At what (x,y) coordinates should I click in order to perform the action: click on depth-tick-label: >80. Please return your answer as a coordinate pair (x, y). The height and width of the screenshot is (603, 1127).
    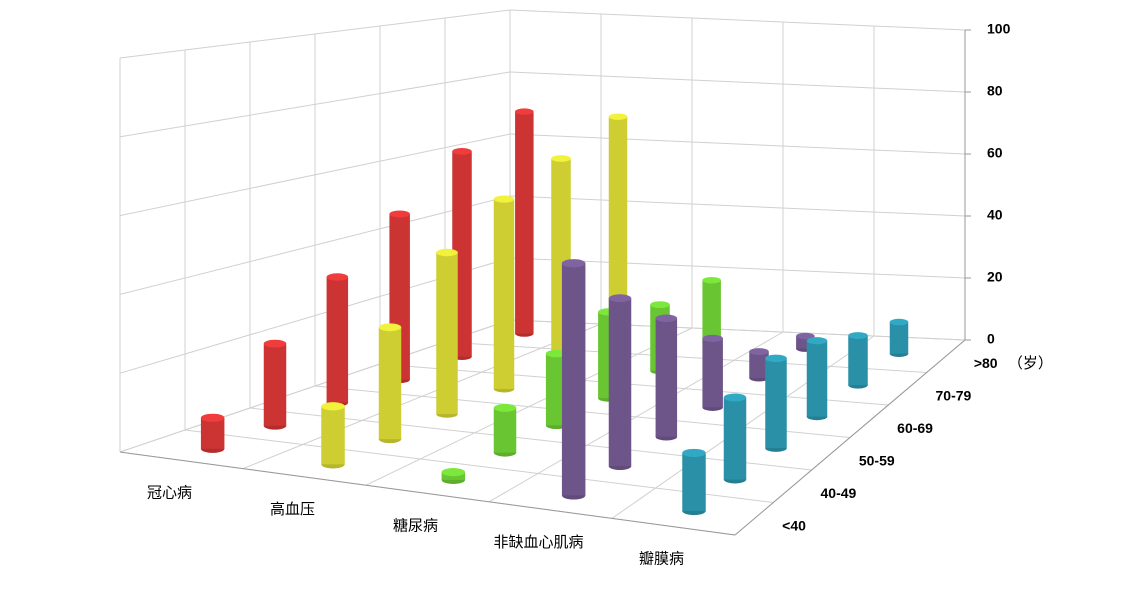
    Looking at the image, I should click on (986, 363).